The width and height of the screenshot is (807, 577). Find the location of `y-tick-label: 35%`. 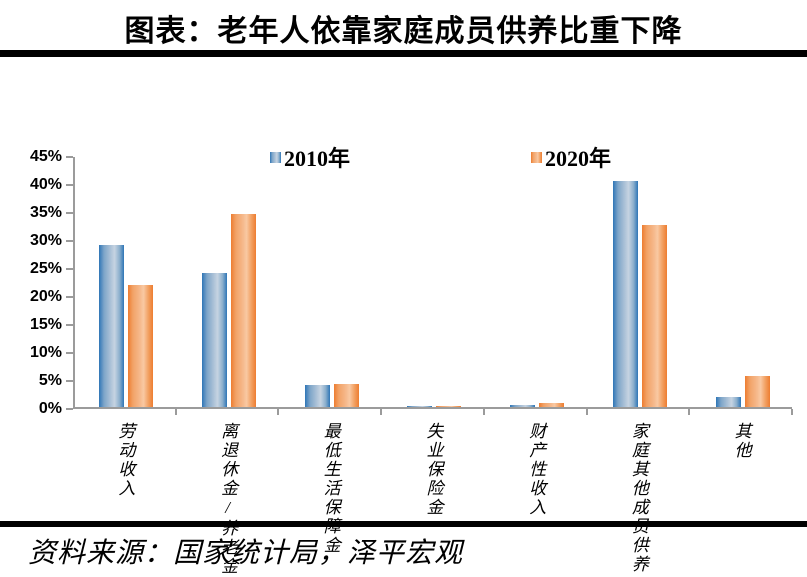

y-tick-label: 35% is located at coordinates (45, 212).